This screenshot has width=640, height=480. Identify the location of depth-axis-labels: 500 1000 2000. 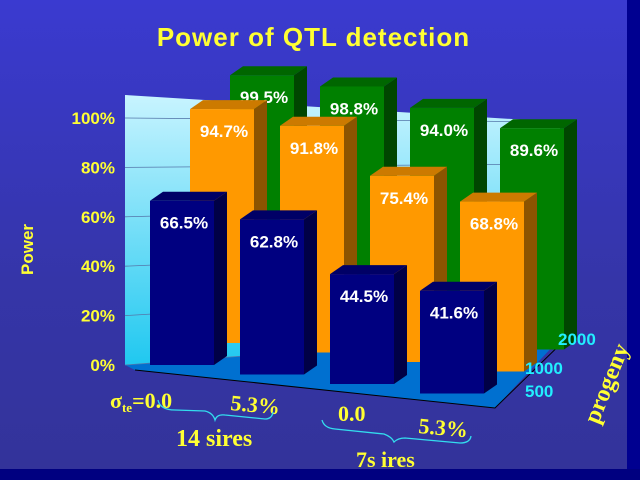
(560, 365).